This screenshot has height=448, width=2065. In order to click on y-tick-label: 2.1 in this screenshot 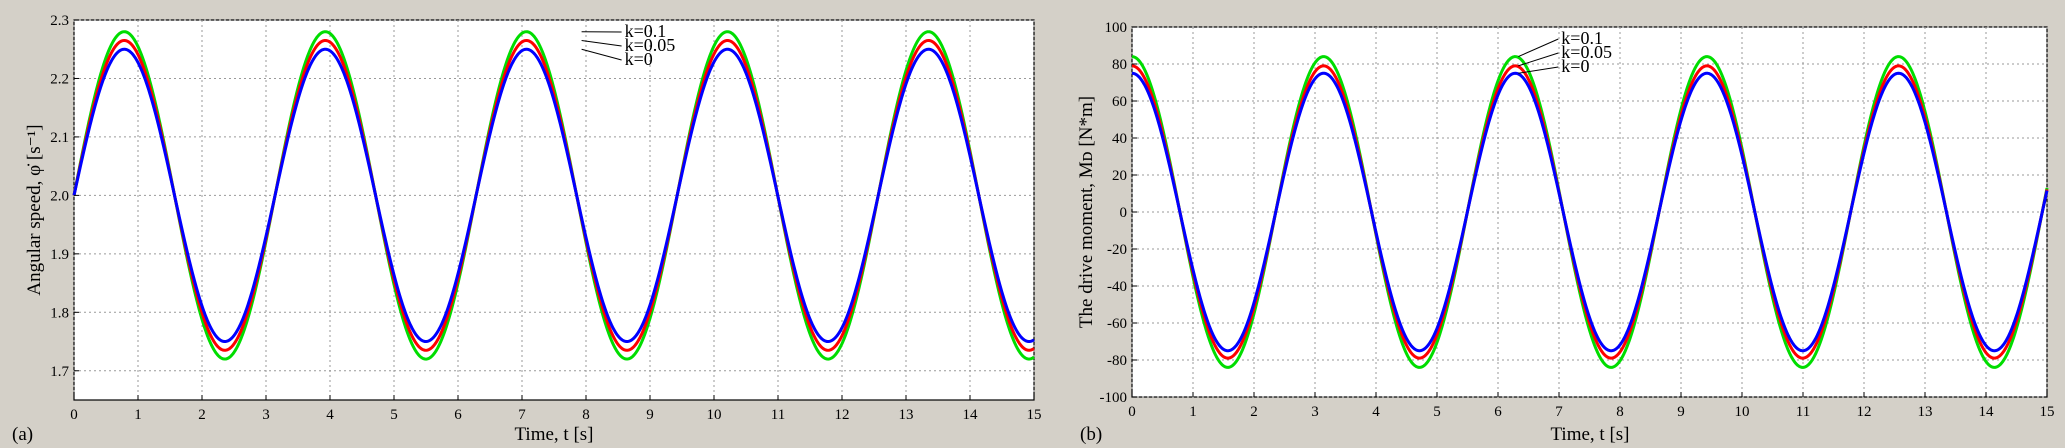, I will do `click(59, 138)`.